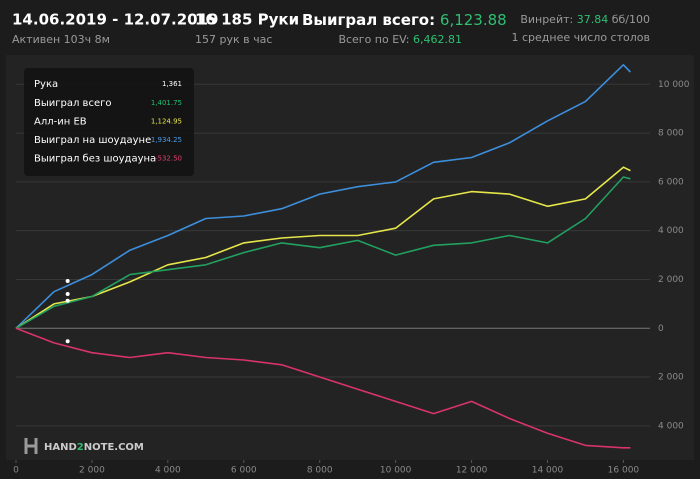  I want to click on y-tick-label: 0, so click(661, 329).